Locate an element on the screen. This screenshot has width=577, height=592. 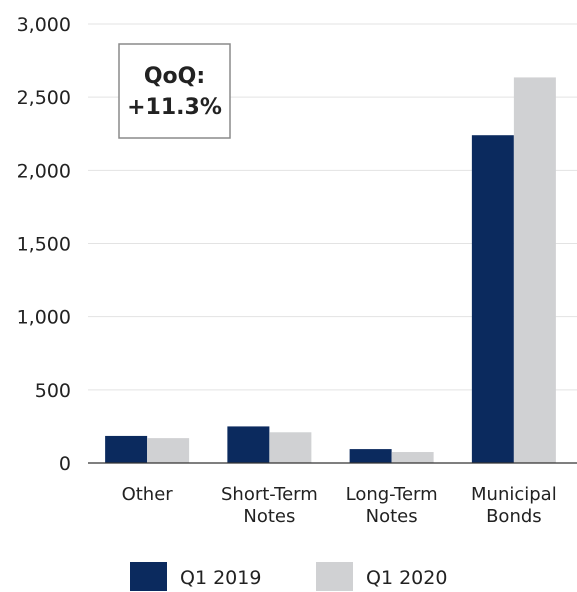
legend: Q1 2019 Q1 2020 is located at coordinates (288, 576).